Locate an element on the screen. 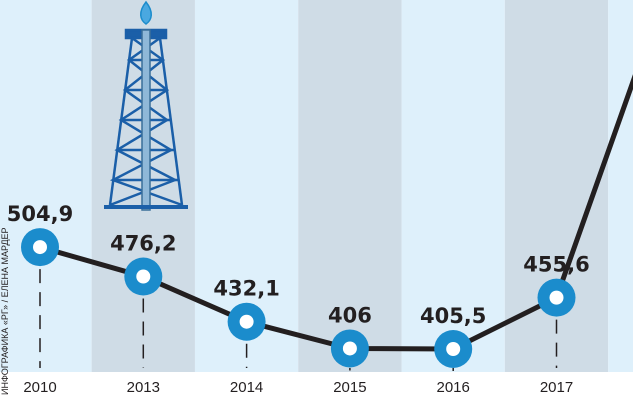 Image resolution: width=633 pixels, height=416 pixels. x-tick-label: 2013 is located at coordinates (143, 387).